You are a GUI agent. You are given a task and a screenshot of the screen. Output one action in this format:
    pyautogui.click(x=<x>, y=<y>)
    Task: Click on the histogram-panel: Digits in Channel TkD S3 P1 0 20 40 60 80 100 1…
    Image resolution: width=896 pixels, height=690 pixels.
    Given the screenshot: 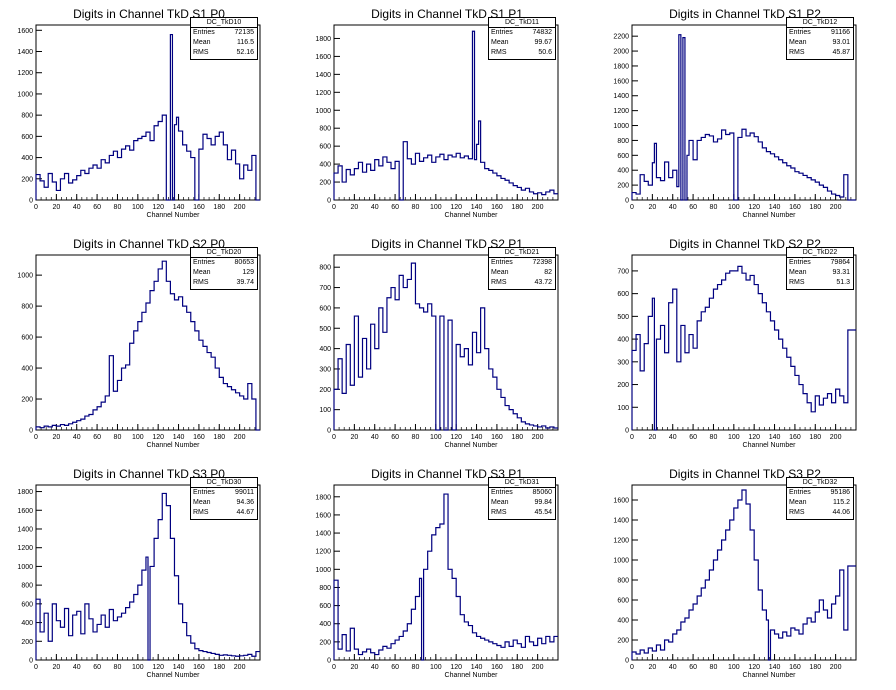 What is the action you would take?
    pyautogui.click(x=447, y=575)
    